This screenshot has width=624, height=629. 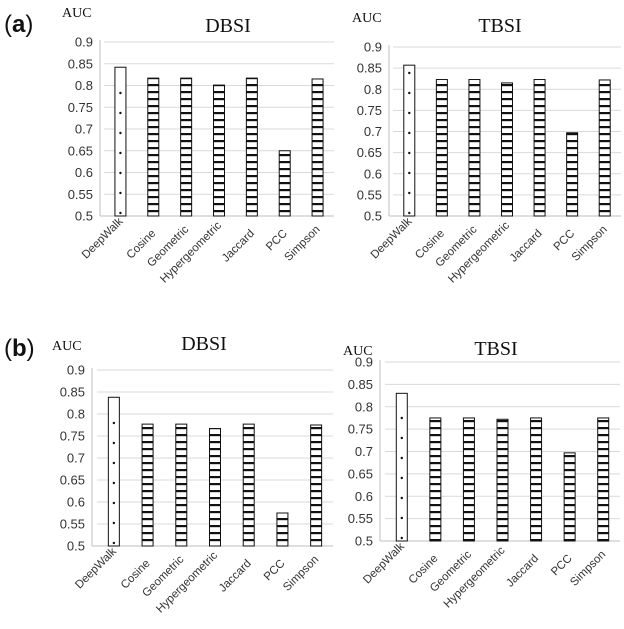 What do you see at coordinates (590, 244) in the screenshot?
I see `x-tick-label: Simpson` at bounding box center [590, 244].